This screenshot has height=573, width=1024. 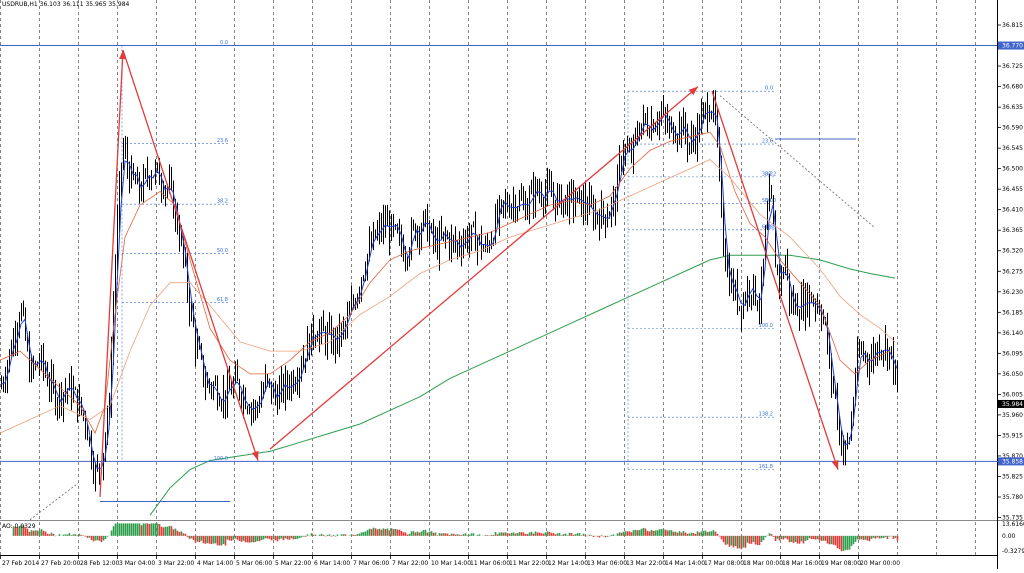 What do you see at coordinates (1012, 210) in the screenshot?
I see `price-tick-label: 36.410` at bounding box center [1012, 210].